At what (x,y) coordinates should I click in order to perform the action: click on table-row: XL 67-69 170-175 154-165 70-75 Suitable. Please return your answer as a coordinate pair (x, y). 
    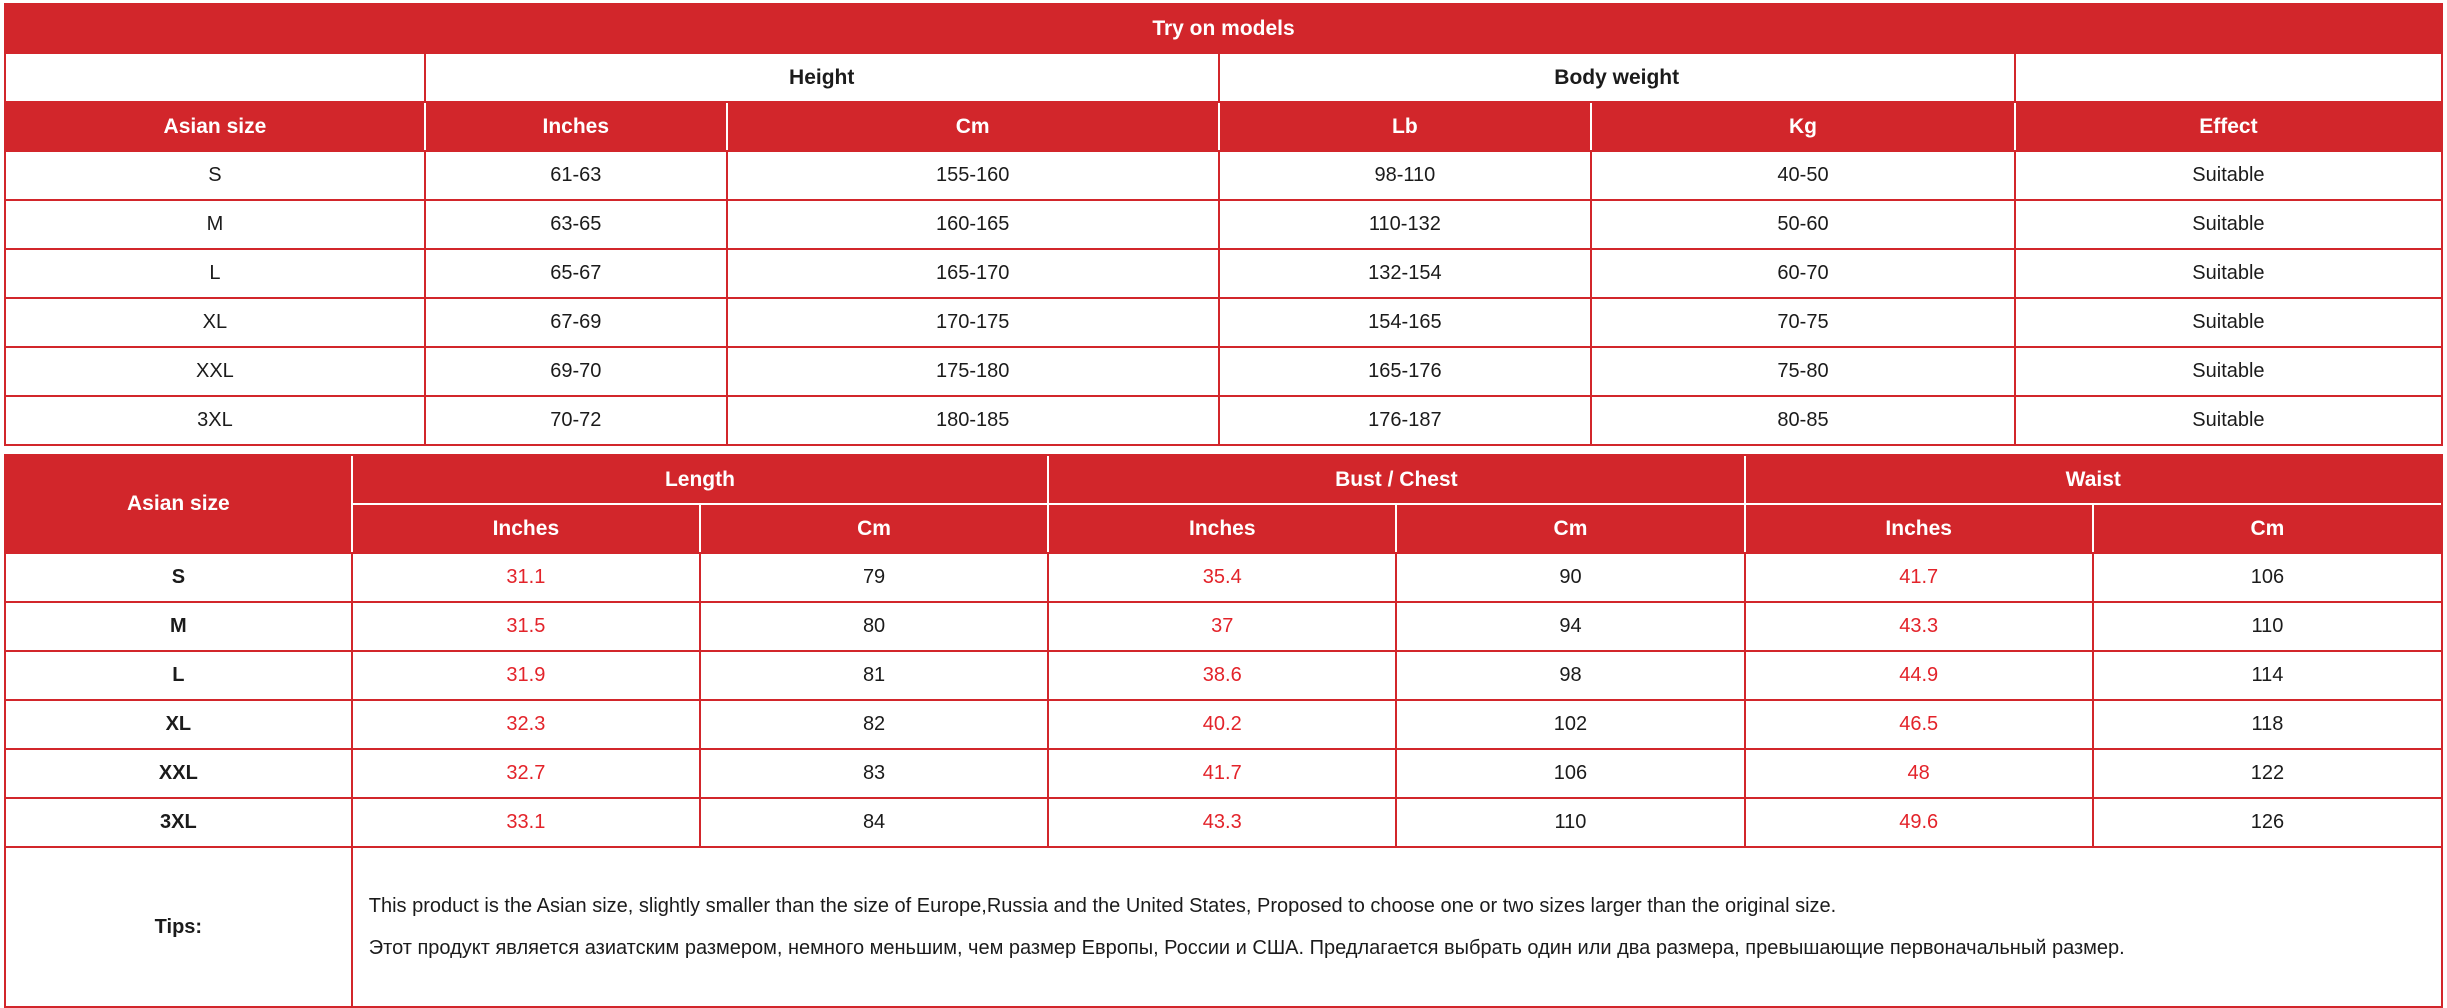
    Looking at the image, I should click on (1223, 323).